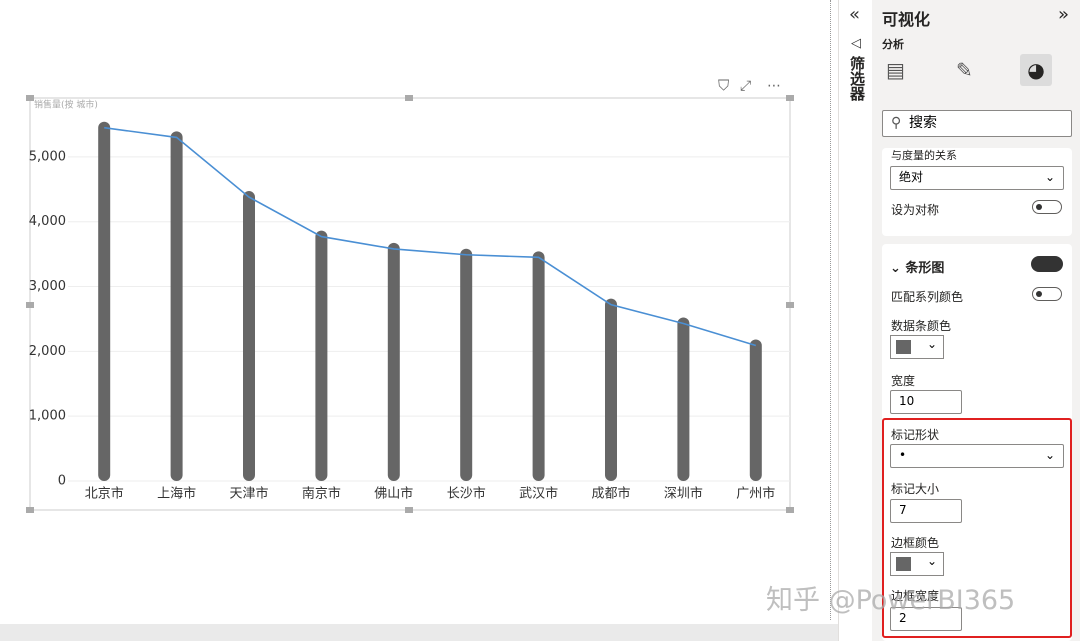 The height and width of the screenshot is (641, 1080). I want to click on format-icon: ✎, so click(964, 70).